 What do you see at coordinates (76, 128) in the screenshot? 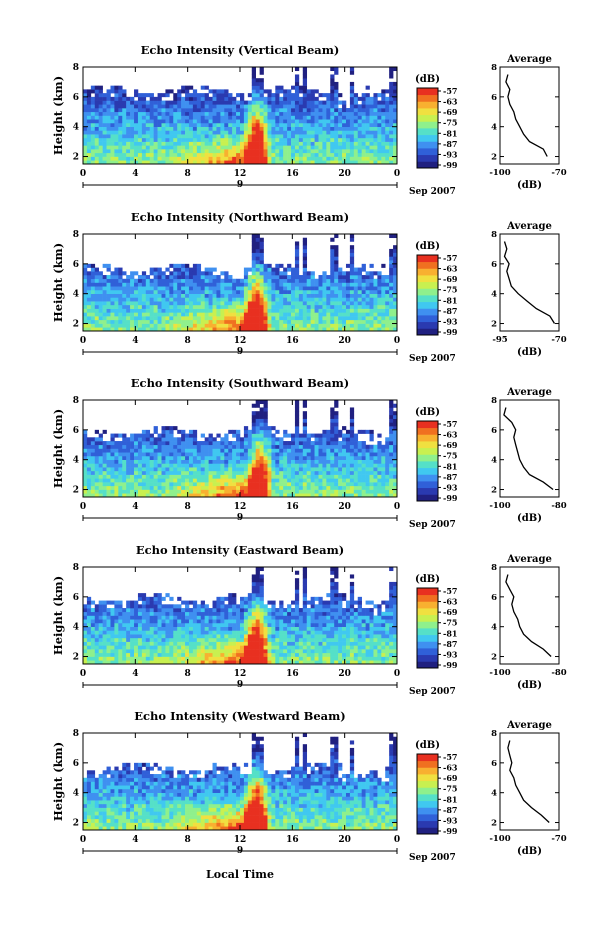
I see `y-tick-label: 4` at bounding box center [76, 128].